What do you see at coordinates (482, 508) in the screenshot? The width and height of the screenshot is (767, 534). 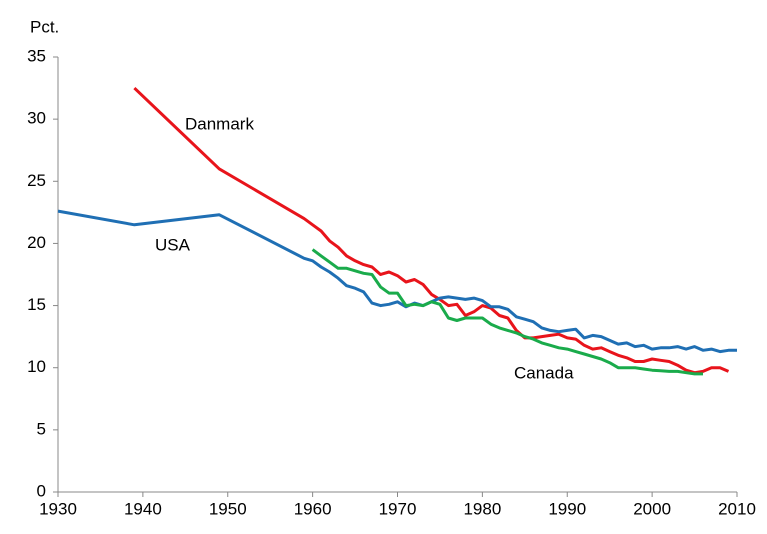 I see `x-tick-label: 1980` at bounding box center [482, 508].